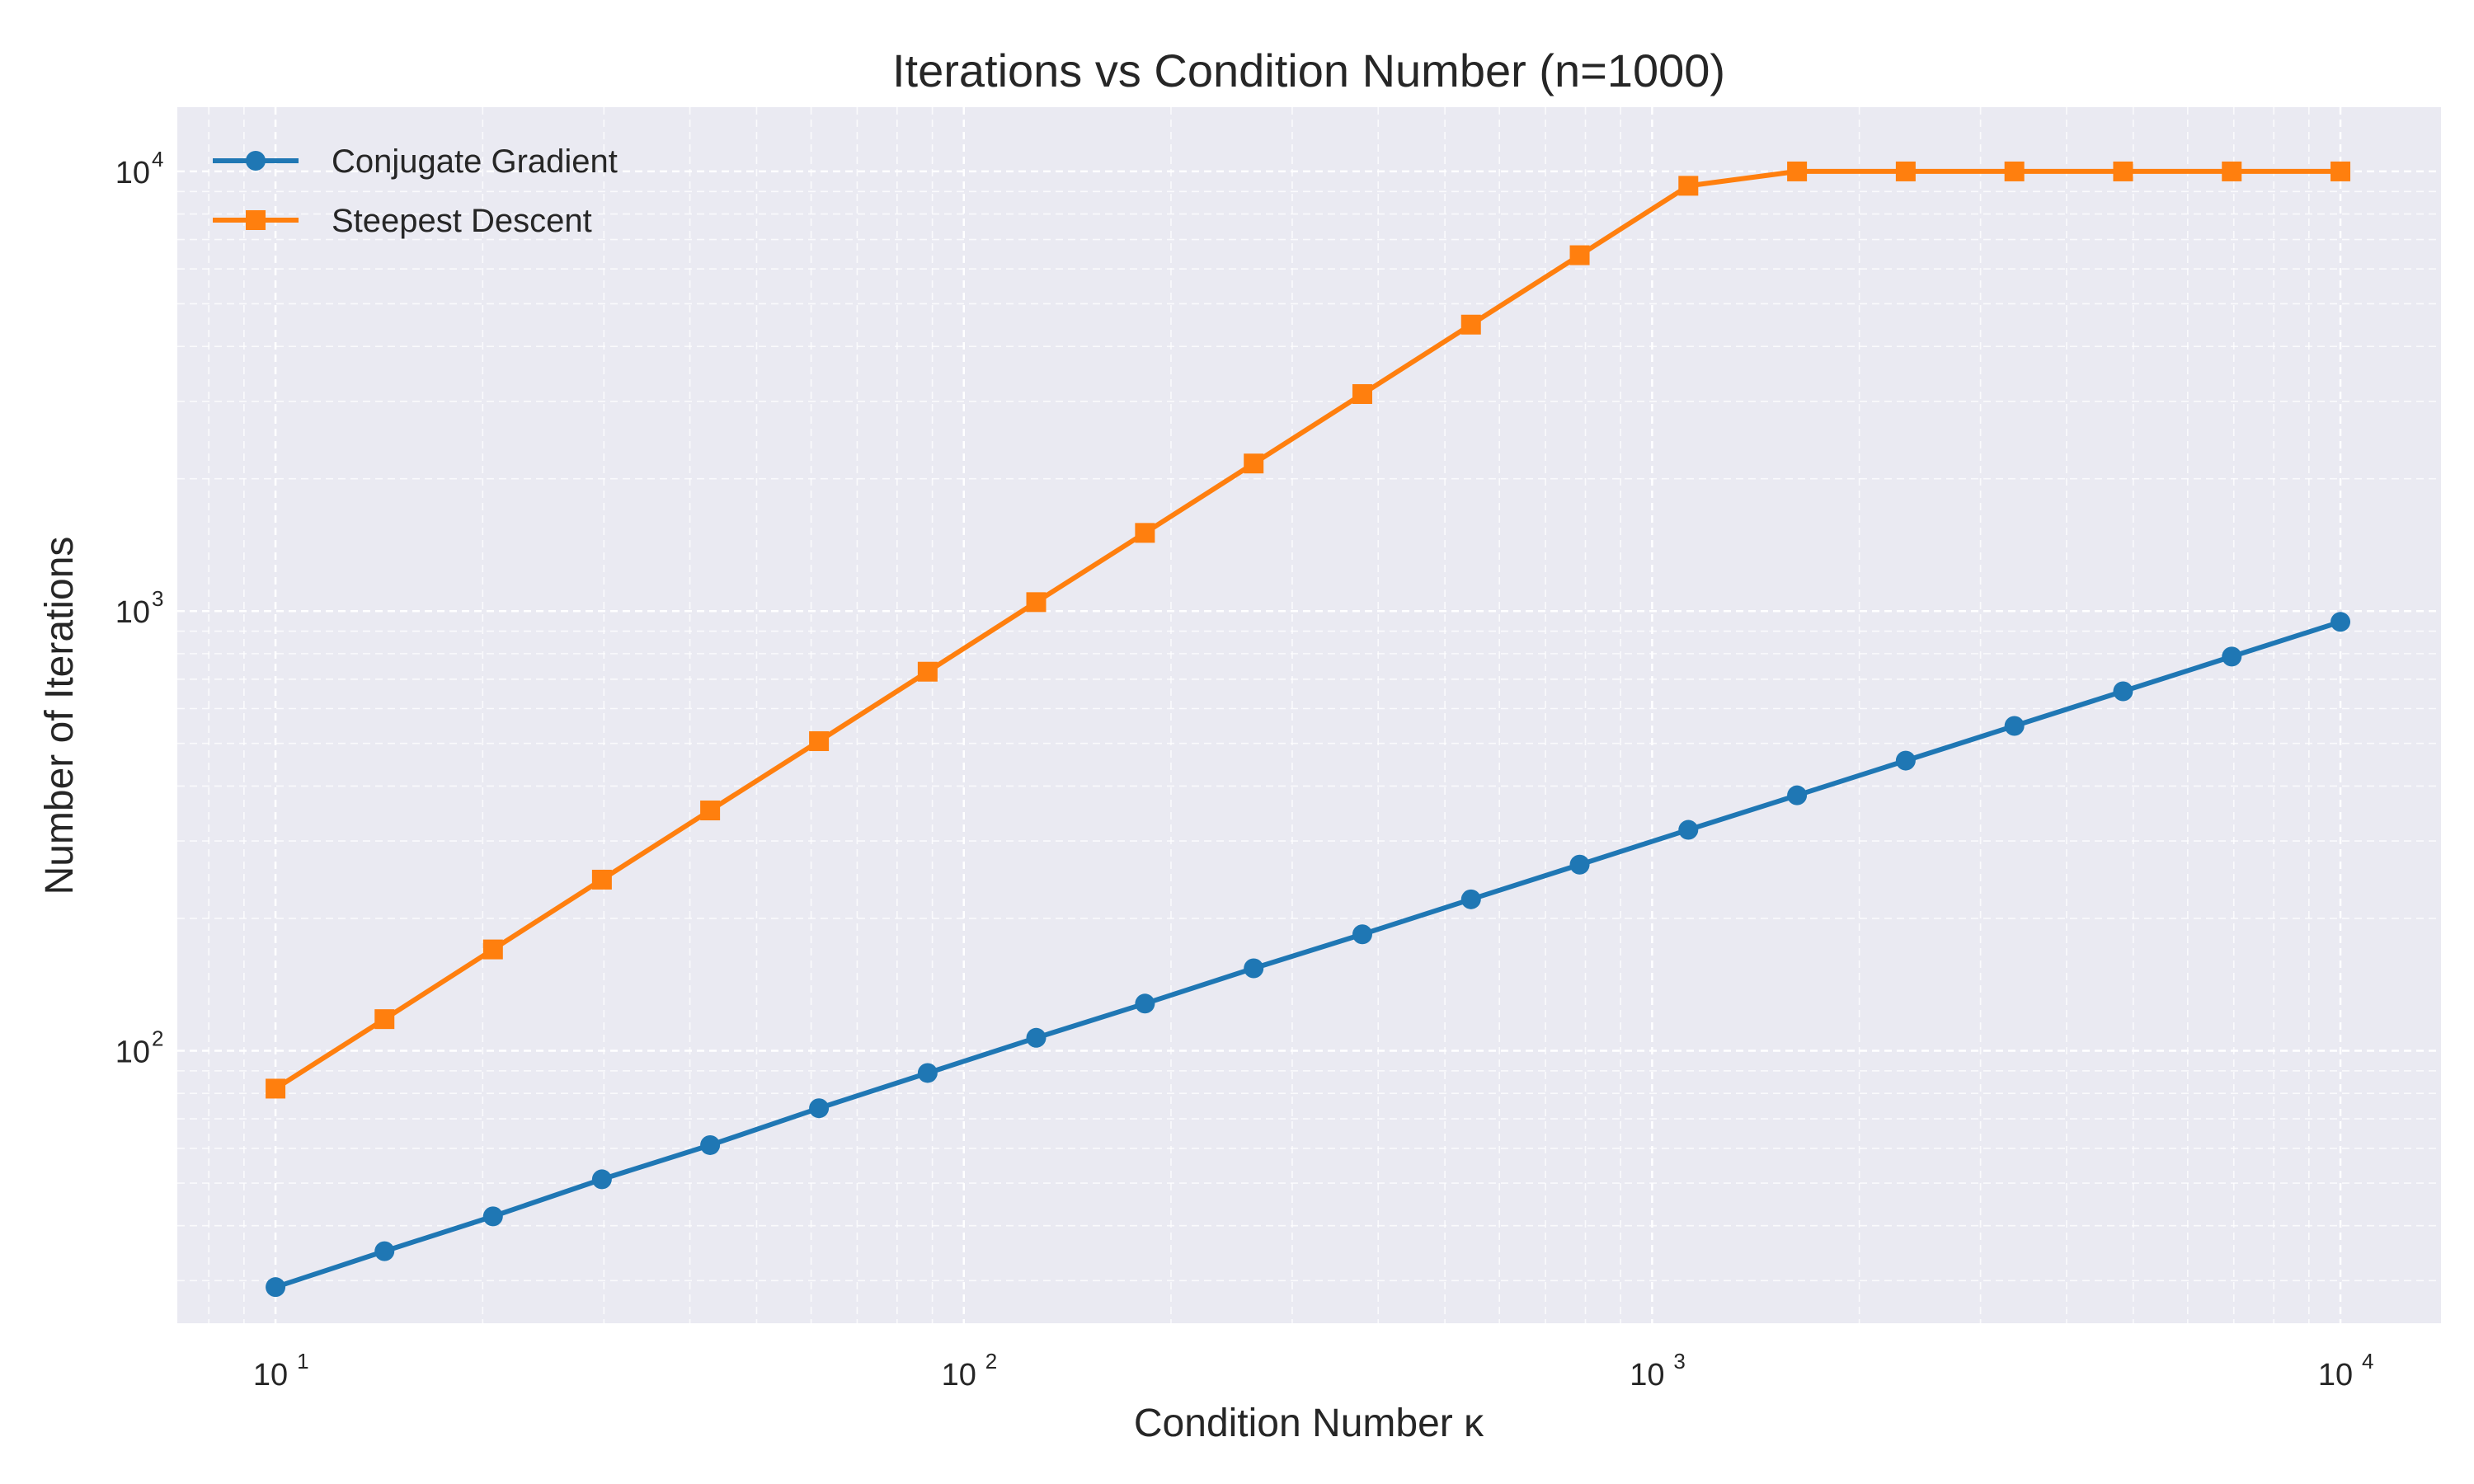 The width and height of the screenshot is (2474, 1484). What do you see at coordinates (2367, 1361) in the screenshot?
I see `x-tick-exponent: 4` at bounding box center [2367, 1361].